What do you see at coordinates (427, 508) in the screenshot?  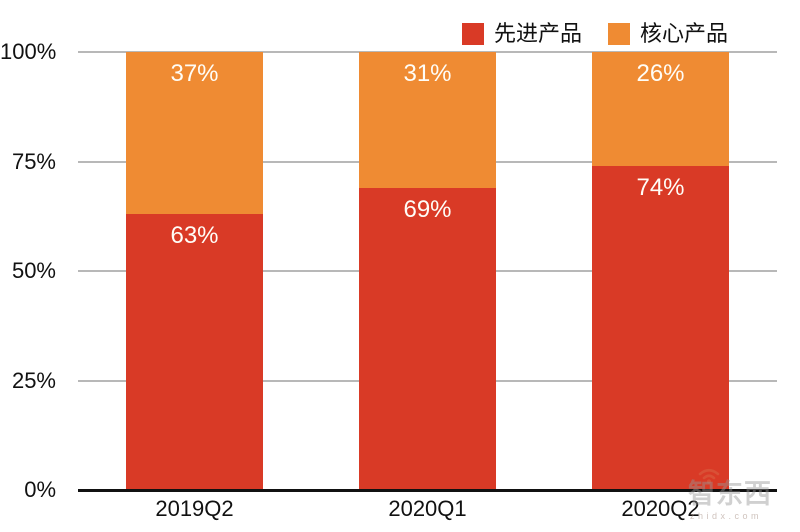 I see `x-tick-label: 2020Q1` at bounding box center [427, 508].